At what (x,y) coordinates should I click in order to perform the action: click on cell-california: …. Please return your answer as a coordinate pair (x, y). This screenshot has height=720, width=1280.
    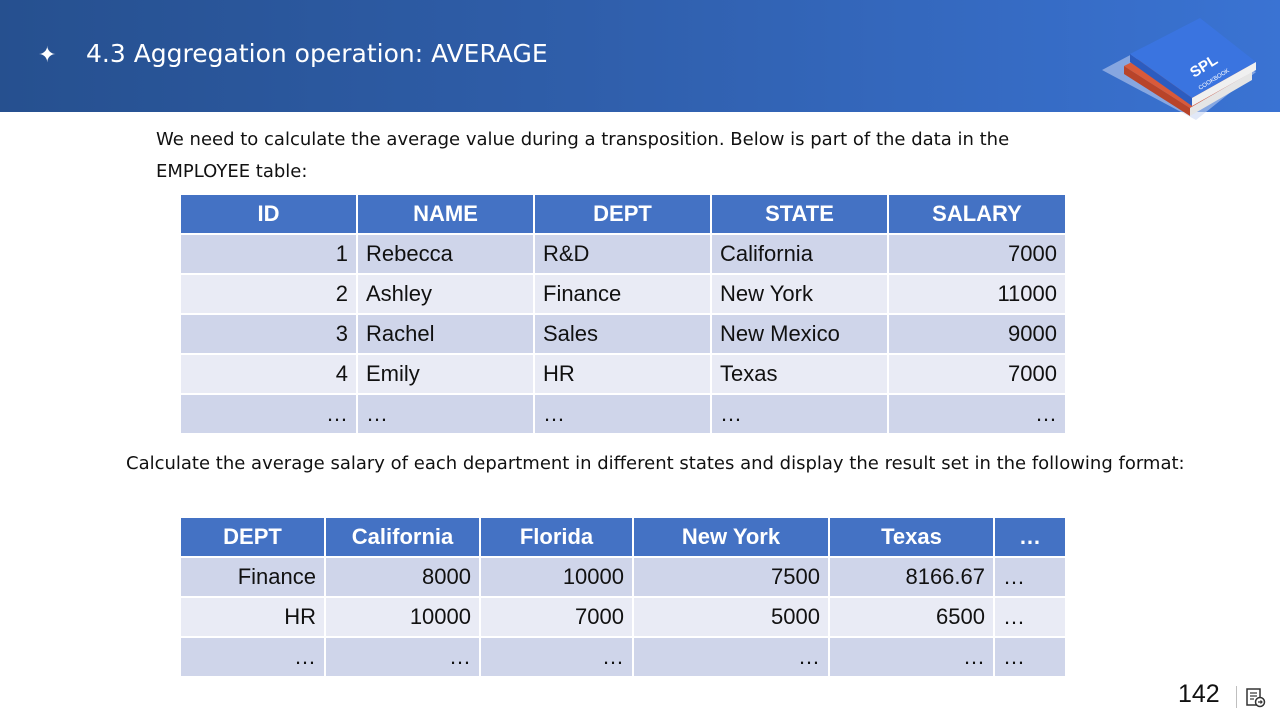
    Looking at the image, I should click on (402, 657).